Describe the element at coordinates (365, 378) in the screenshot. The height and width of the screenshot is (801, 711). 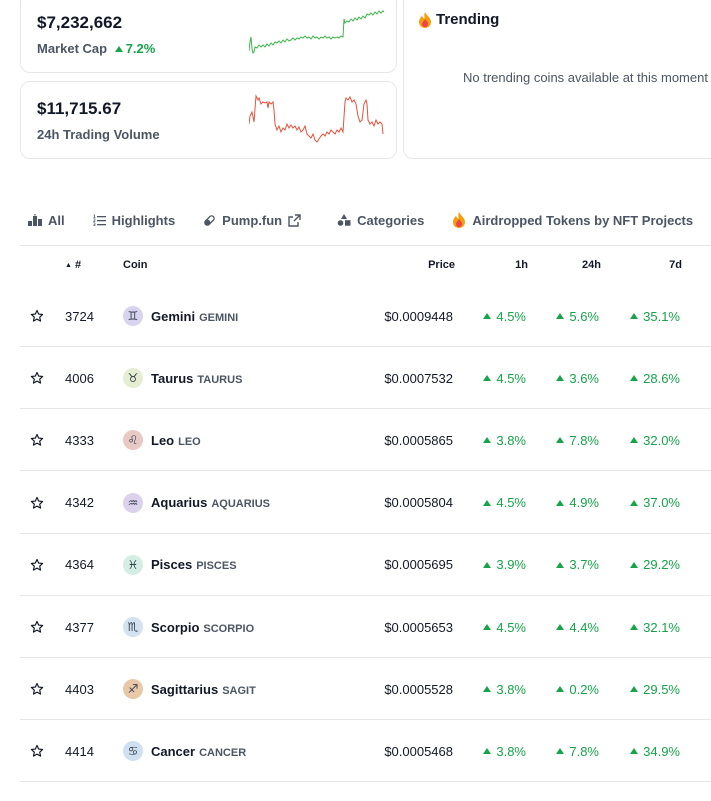
I see `table-row: 4006 ♉ Taurus TAURUS $0.0007532 4.5% 3.6% 28.6%` at that location.